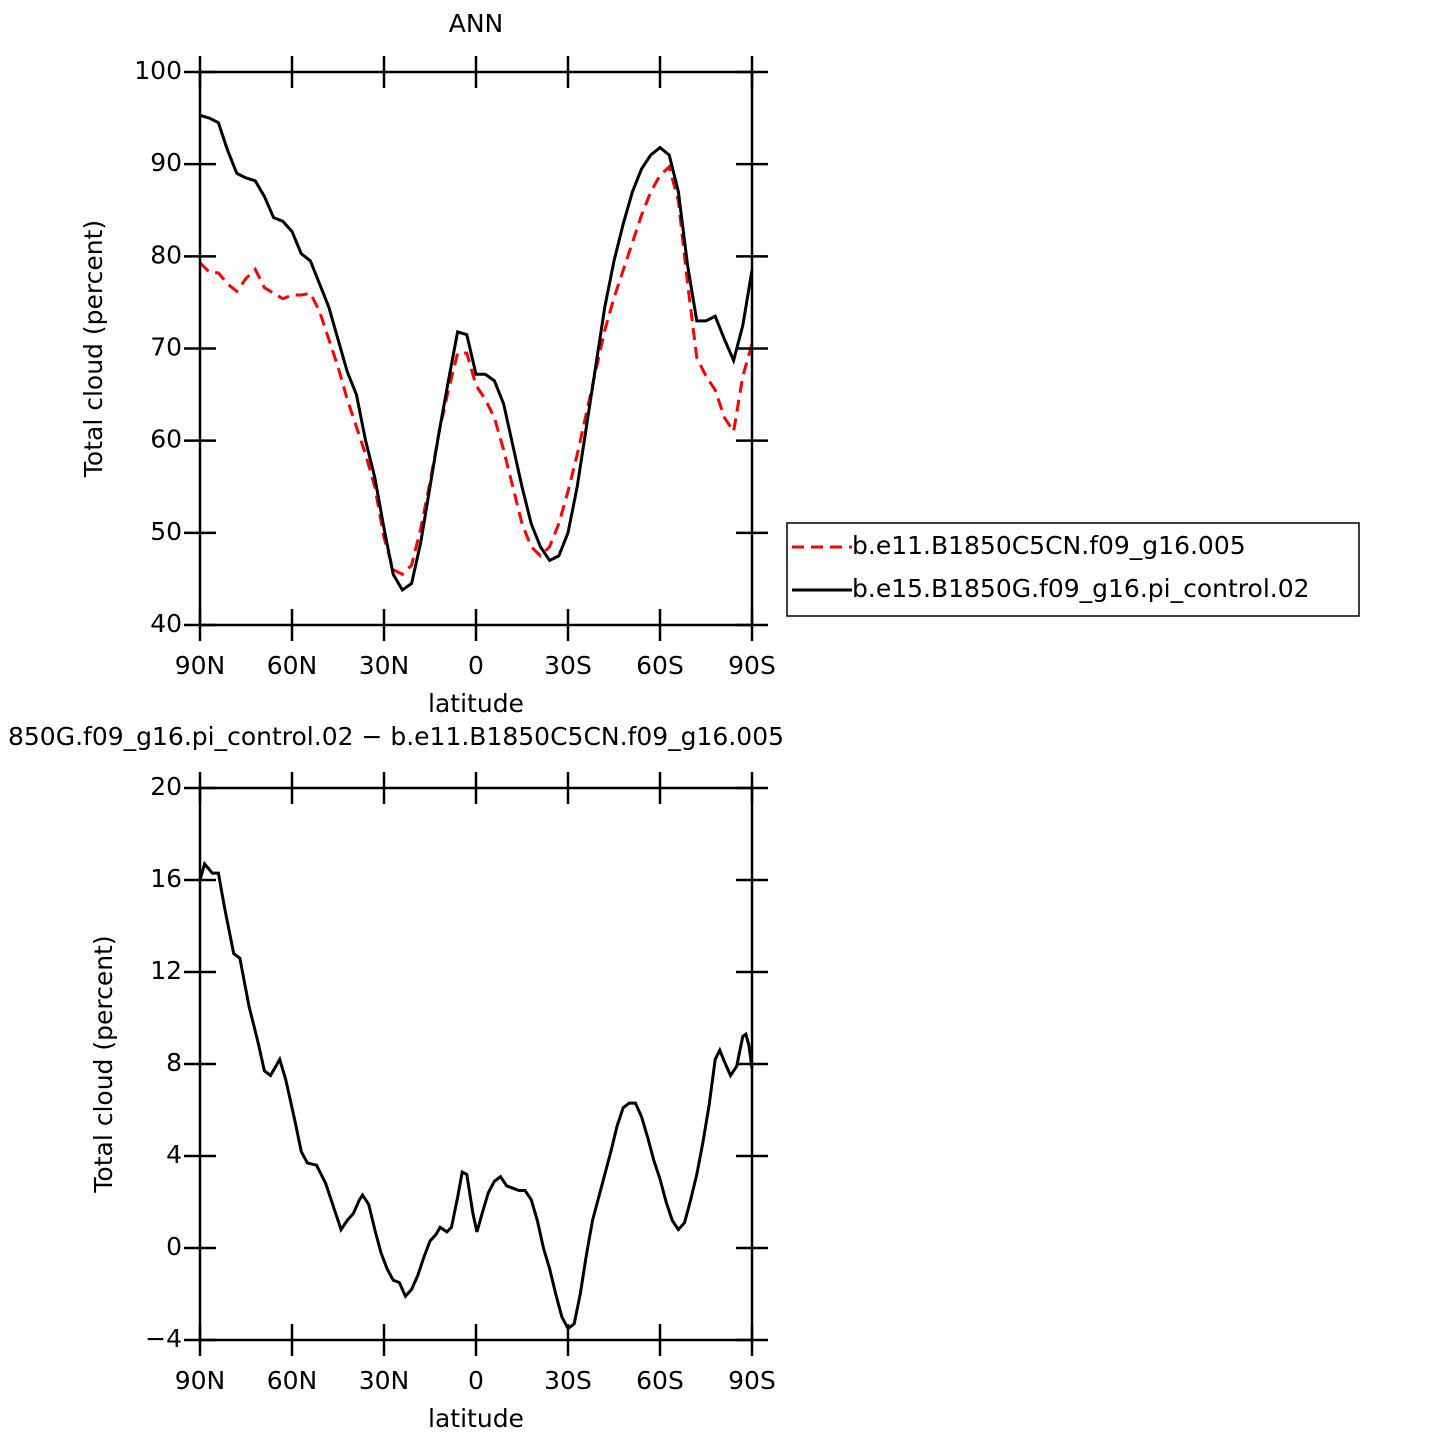 Image resolution: width=1441 pixels, height=1441 pixels. What do you see at coordinates (1073, 569) in the screenshot?
I see `legend-box` at bounding box center [1073, 569].